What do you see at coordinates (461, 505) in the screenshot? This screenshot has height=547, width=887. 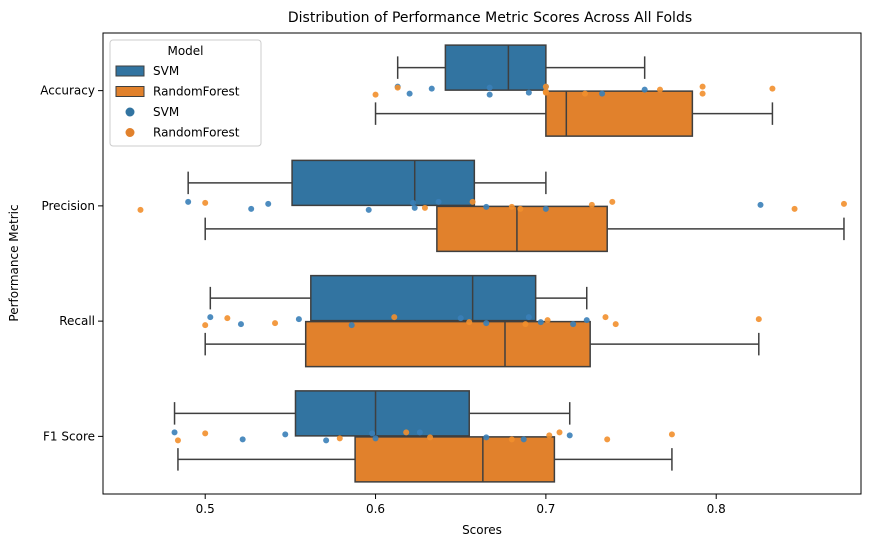 I see `x-axis: 0.5 0.6 0.7 0.8` at bounding box center [461, 505].